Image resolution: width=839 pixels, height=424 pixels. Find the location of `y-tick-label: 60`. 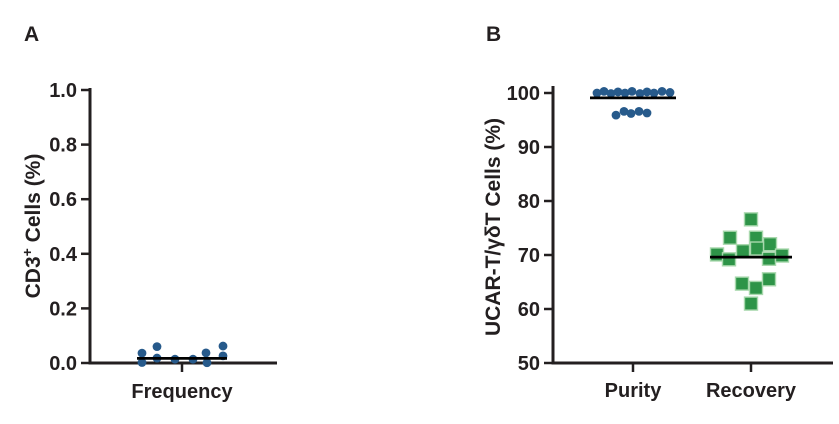

y-tick-label: 60 is located at coordinates (529, 310).